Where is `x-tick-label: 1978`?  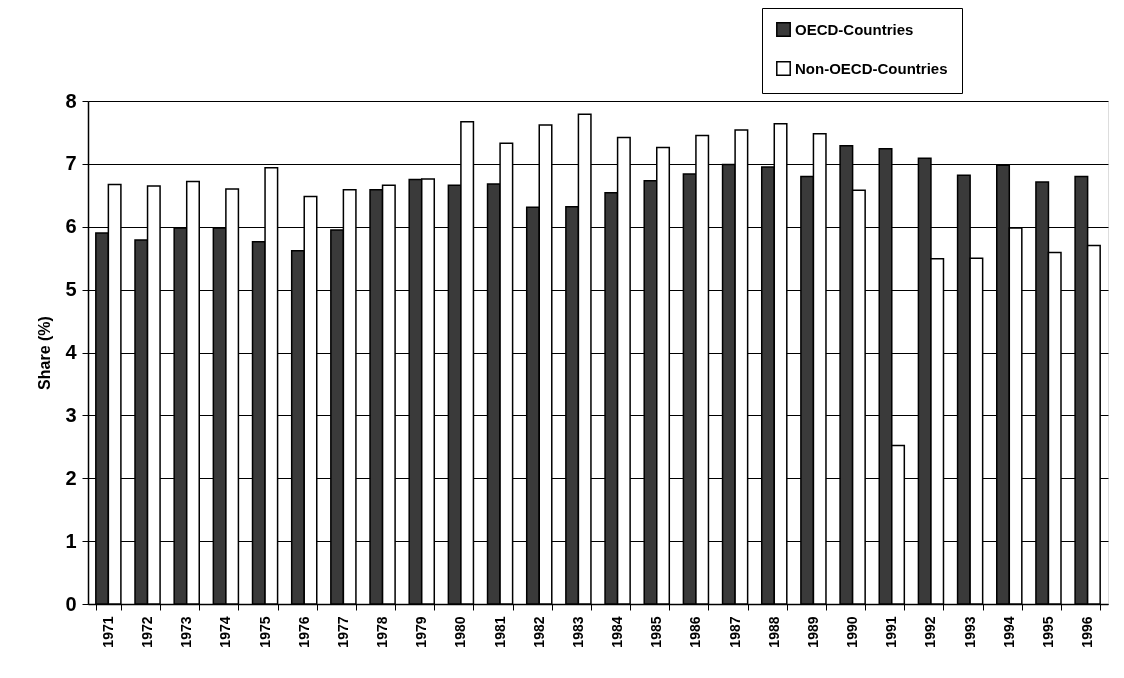 x-tick-label: 1978 is located at coordinates (382, 632).